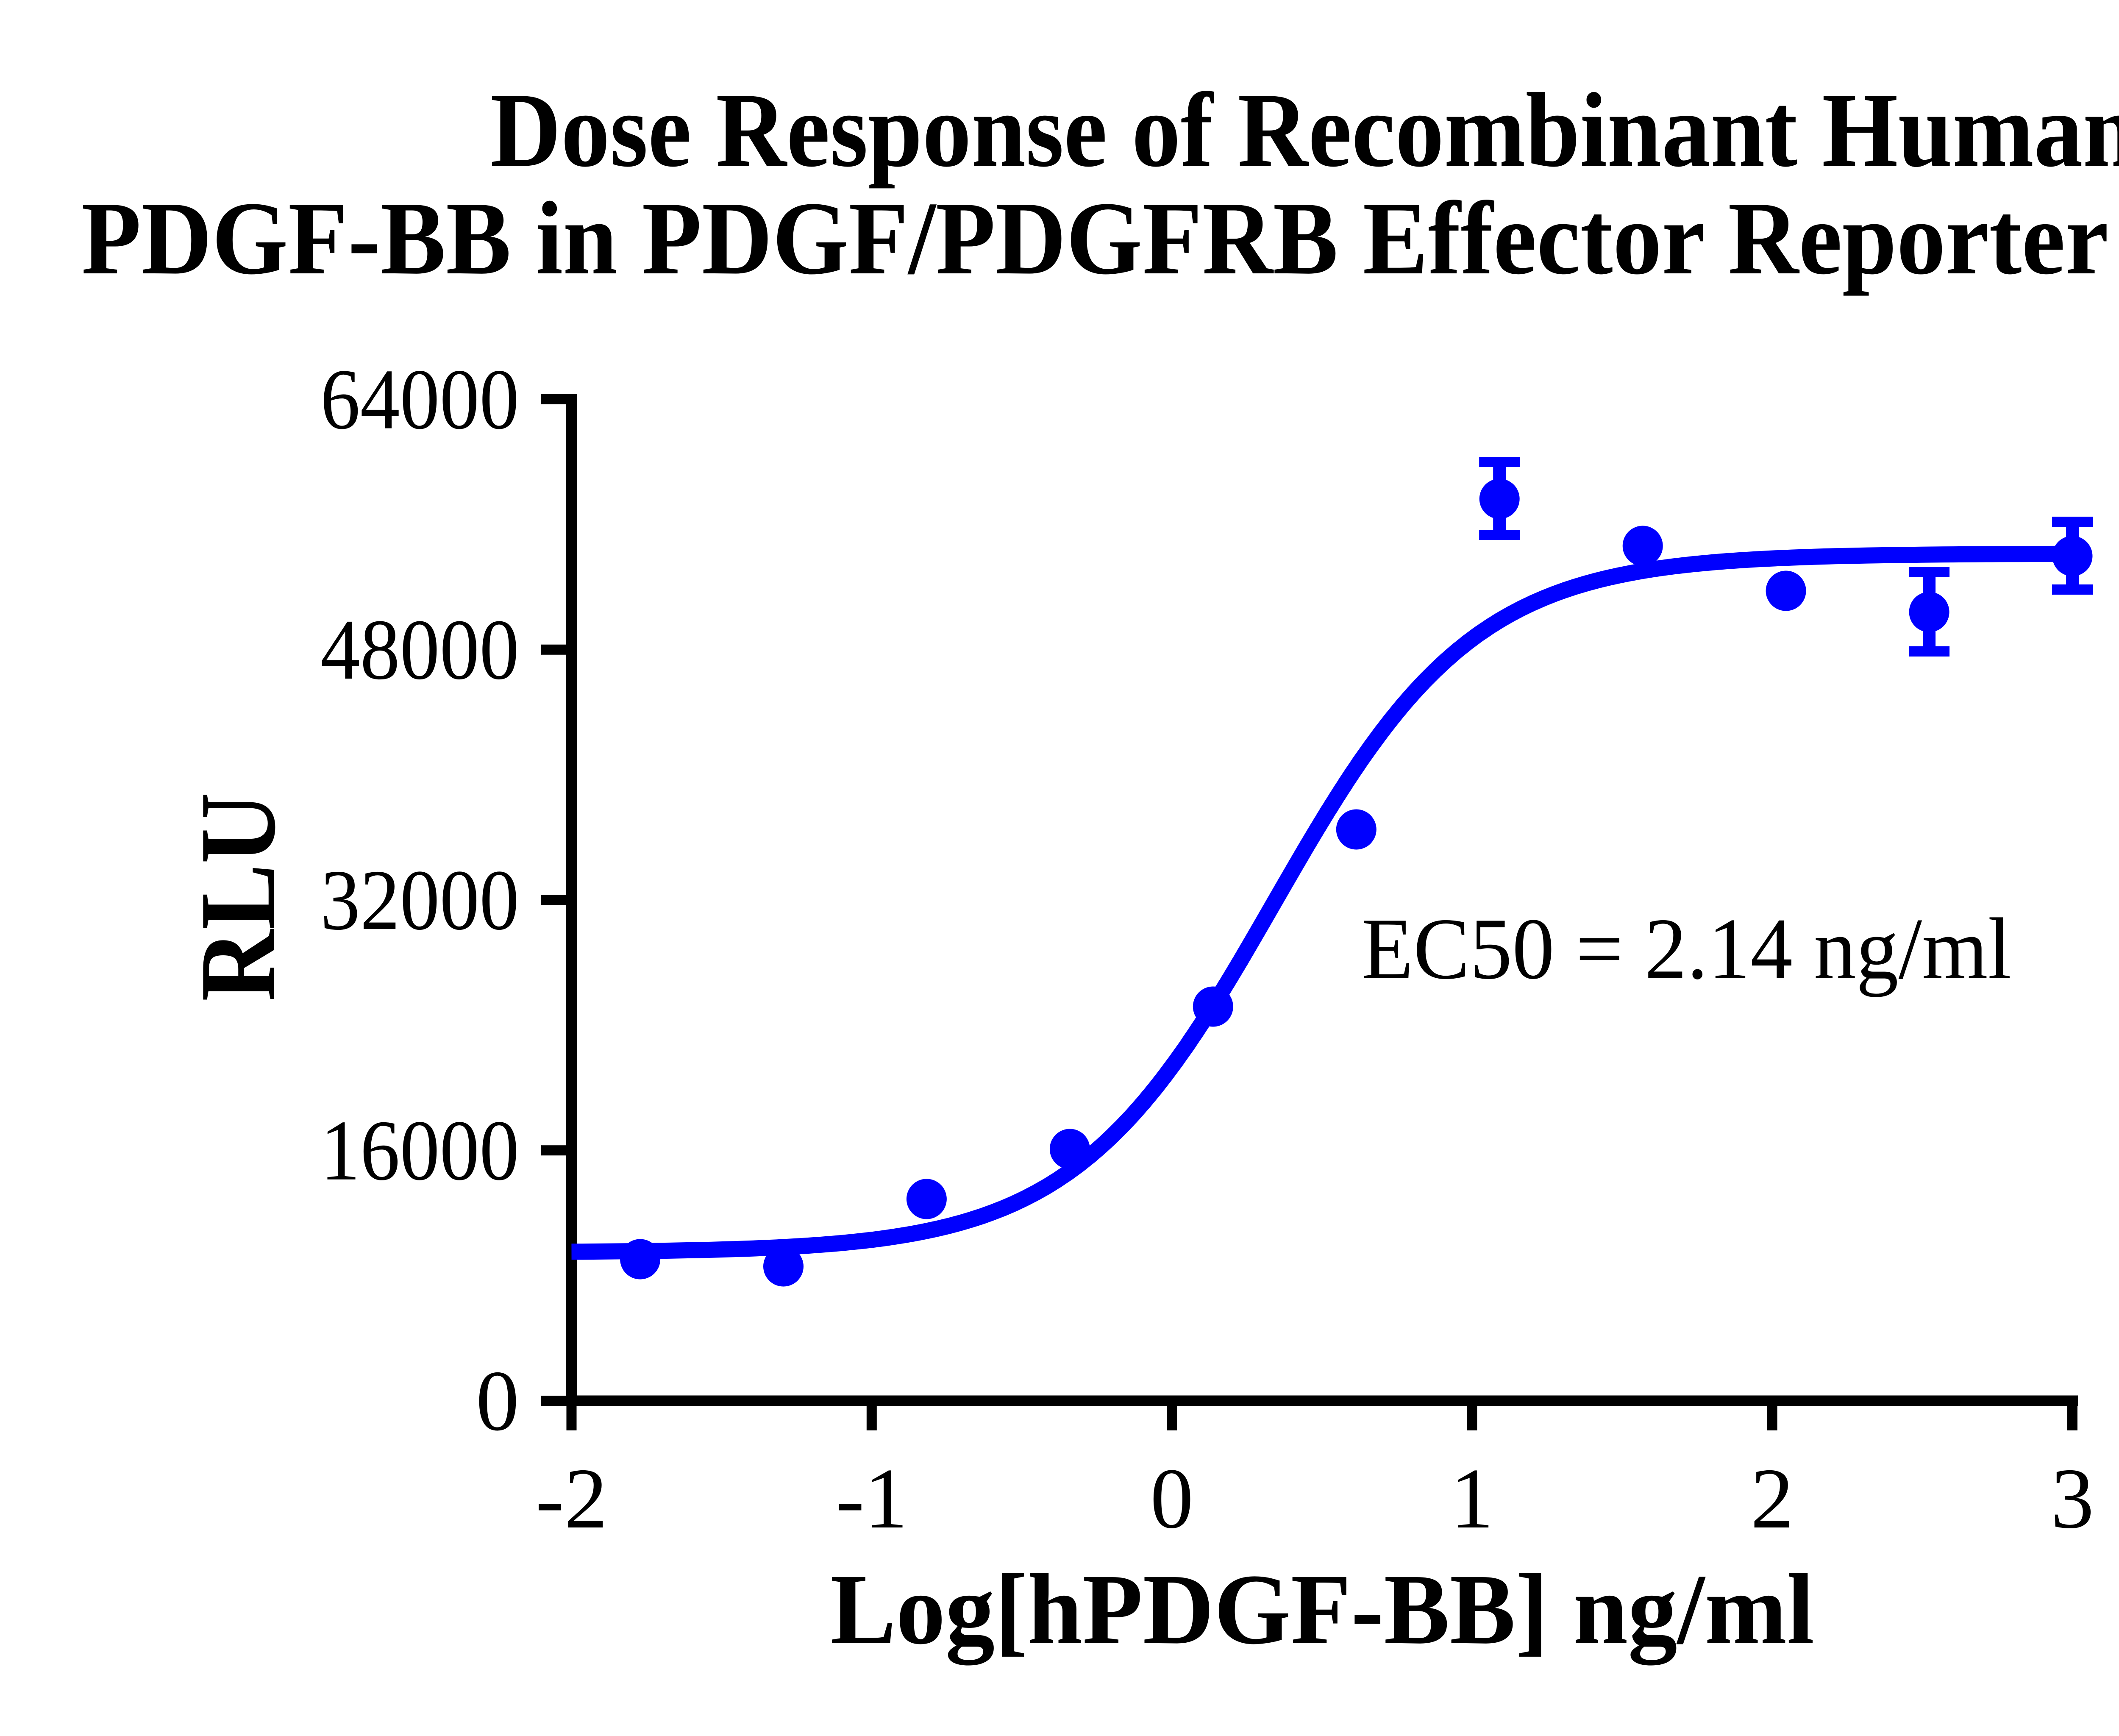 The image size is (2119, 1736). I want to click on svg-text: Log[hPDGF-BB] ng/ml, so click(1322, 1609).